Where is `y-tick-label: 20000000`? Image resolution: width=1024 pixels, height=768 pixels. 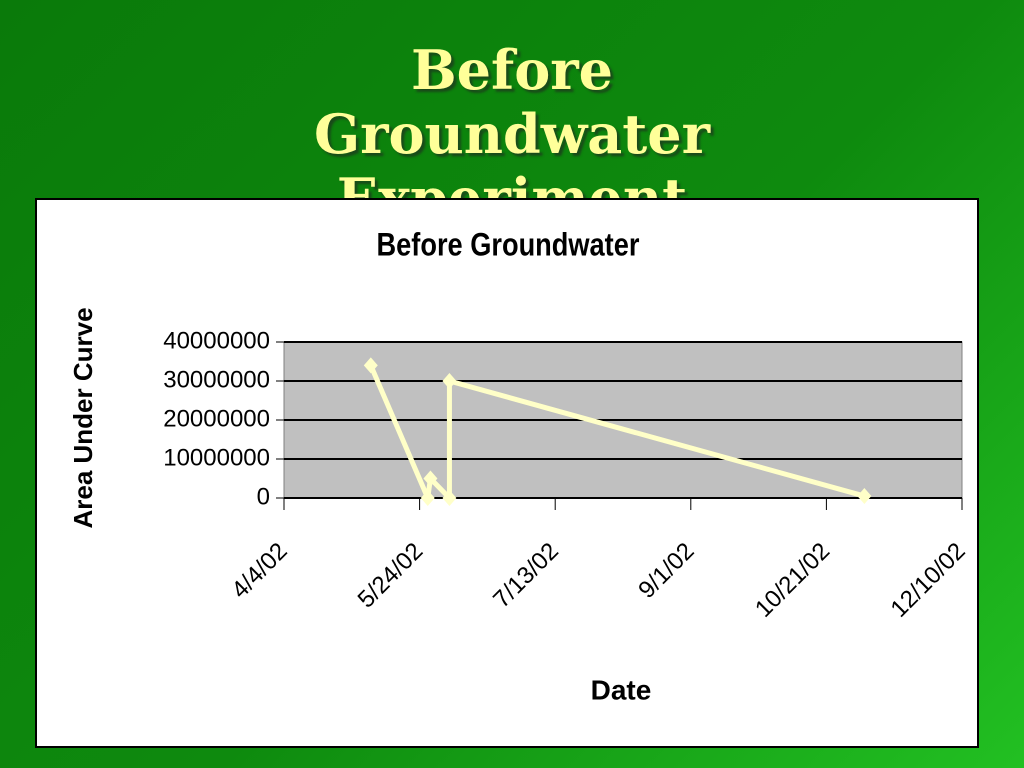 y-tick-label: 20000000 is located at coordinates (216, 418).